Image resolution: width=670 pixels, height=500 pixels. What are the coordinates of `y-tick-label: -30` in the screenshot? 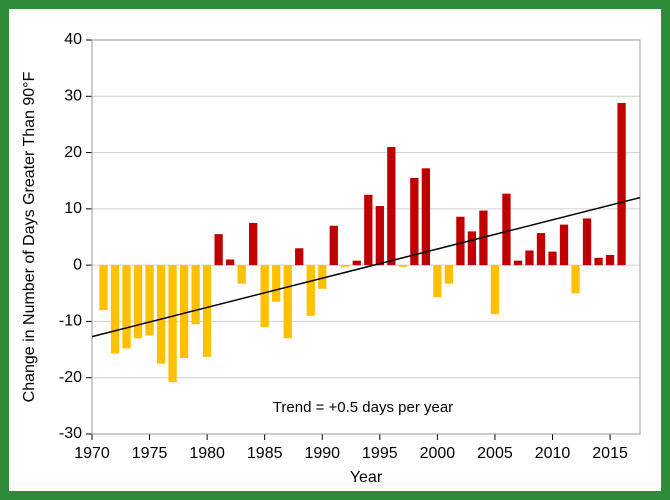 It's located at (70, 433).